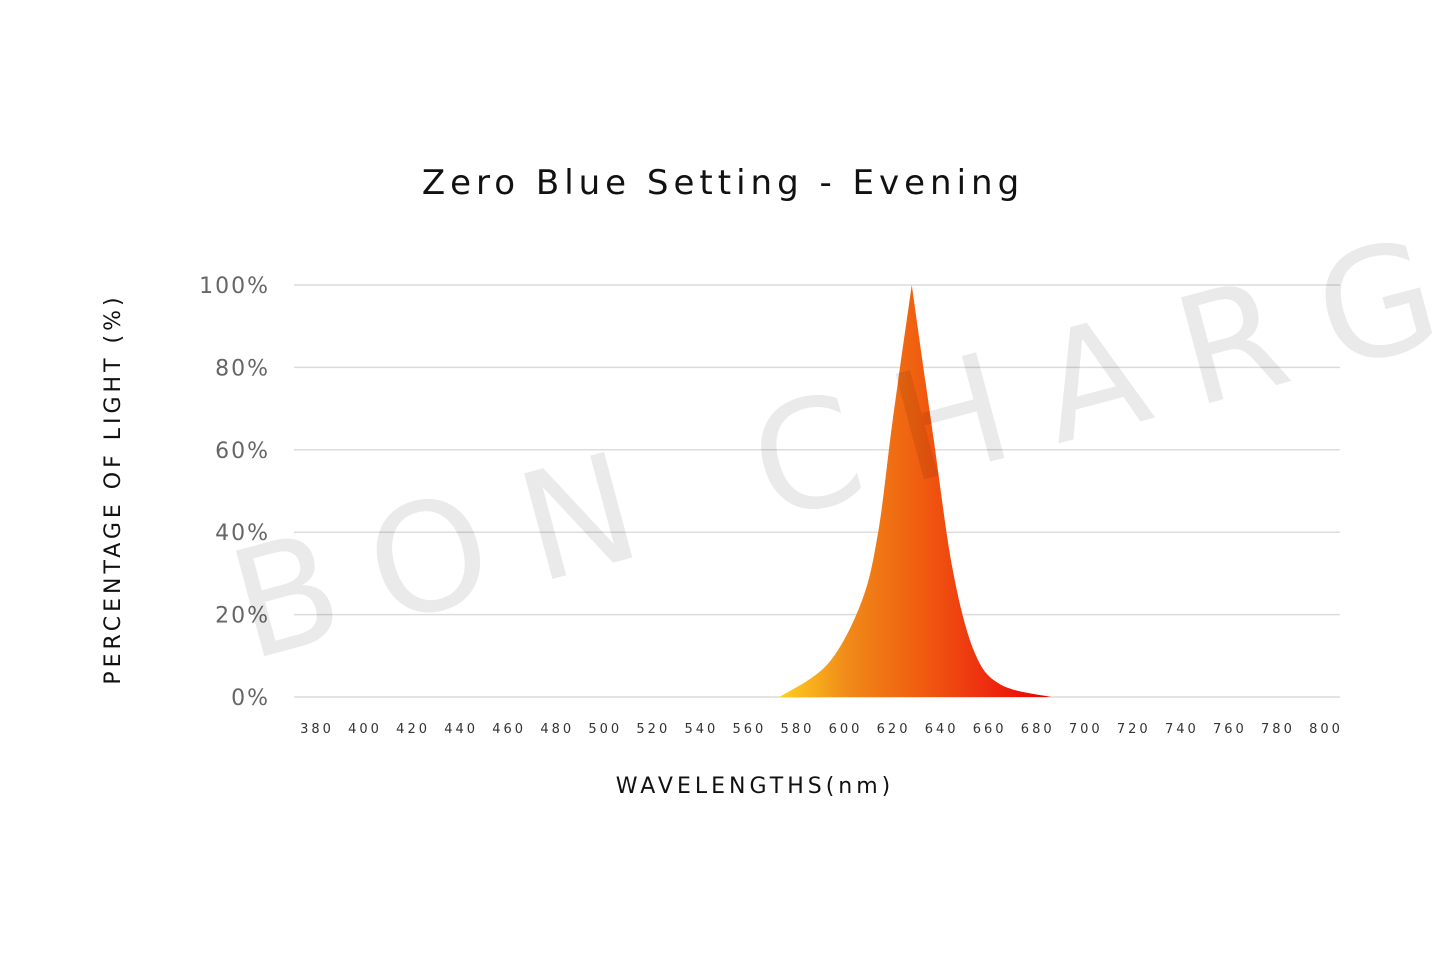 The width and height of the screenshot is (1445, 964). What do you see at coordinates (1230, 729) in the screenshot?
I see `x-tick-label: 760` at bounding box center [1230, 729].